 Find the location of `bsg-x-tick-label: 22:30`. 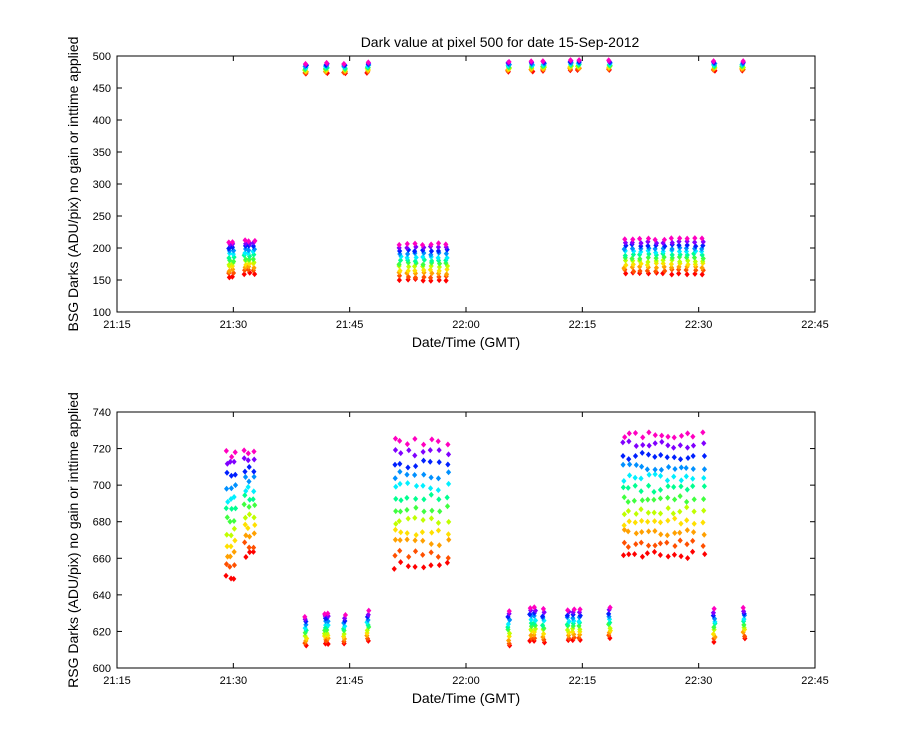

bsg-x-tick-label: 22:30 is located at coordinates (699, 325).